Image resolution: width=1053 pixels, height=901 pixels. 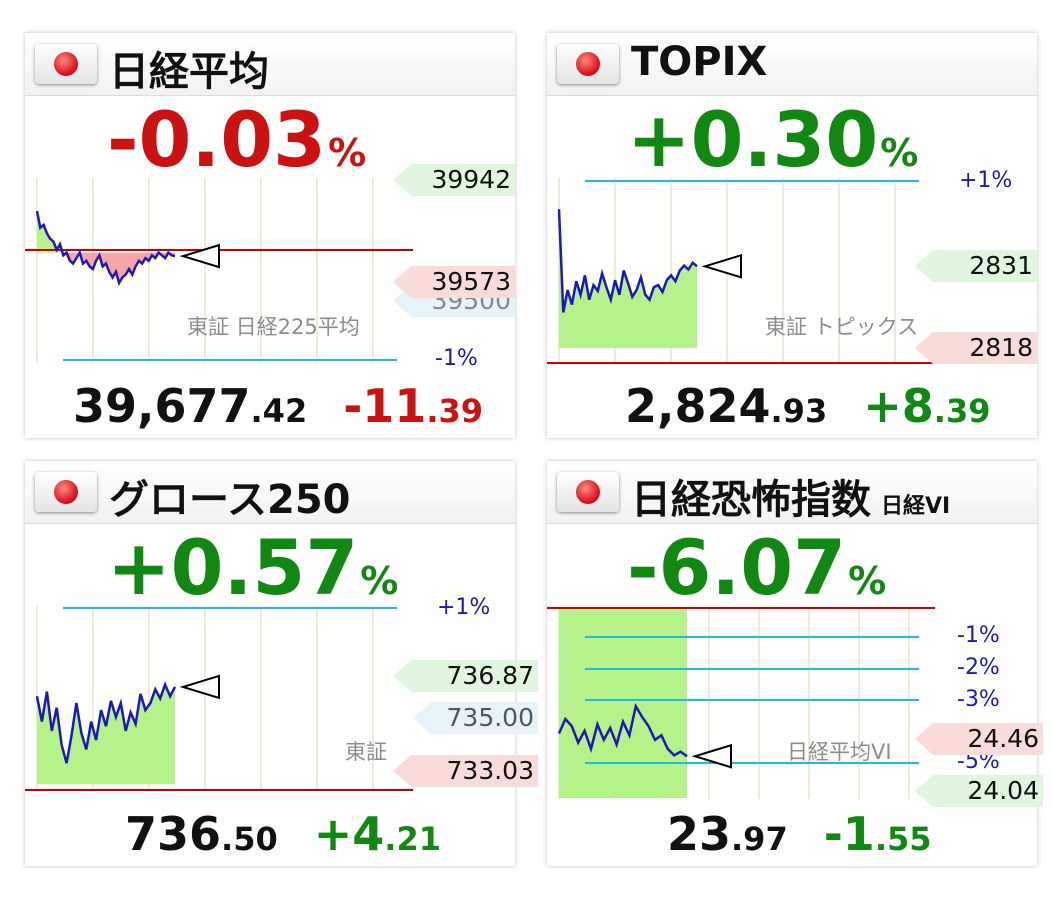 I want to click on high-tag: 2831, so click(x=976, y=266).